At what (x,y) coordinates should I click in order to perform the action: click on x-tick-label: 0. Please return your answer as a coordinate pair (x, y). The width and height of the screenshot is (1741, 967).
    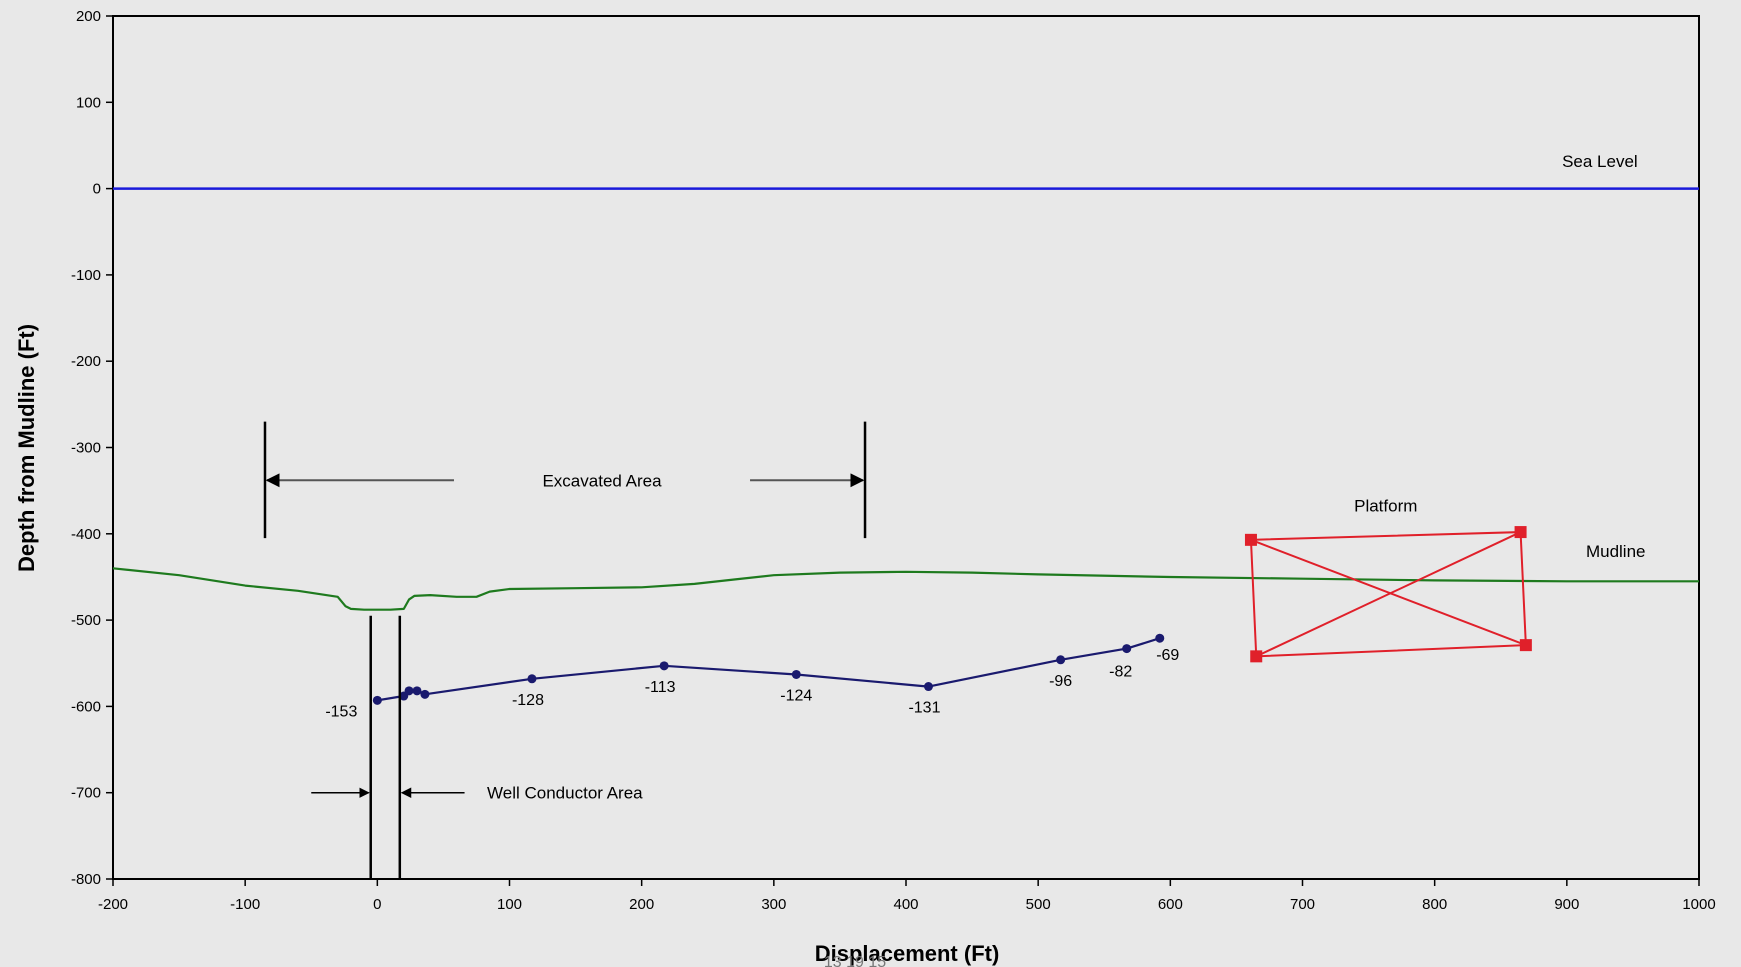
    Looking at the image, I should click on (377, 904).